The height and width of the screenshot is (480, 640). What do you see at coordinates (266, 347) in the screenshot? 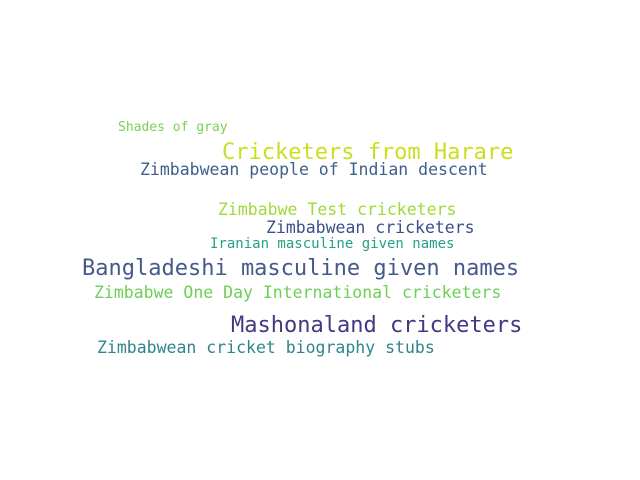
I see `word-zimbabwean-cricket-biography-stubs: Zimbabwean cricket biography stubs` at bounding box center [266, 347].